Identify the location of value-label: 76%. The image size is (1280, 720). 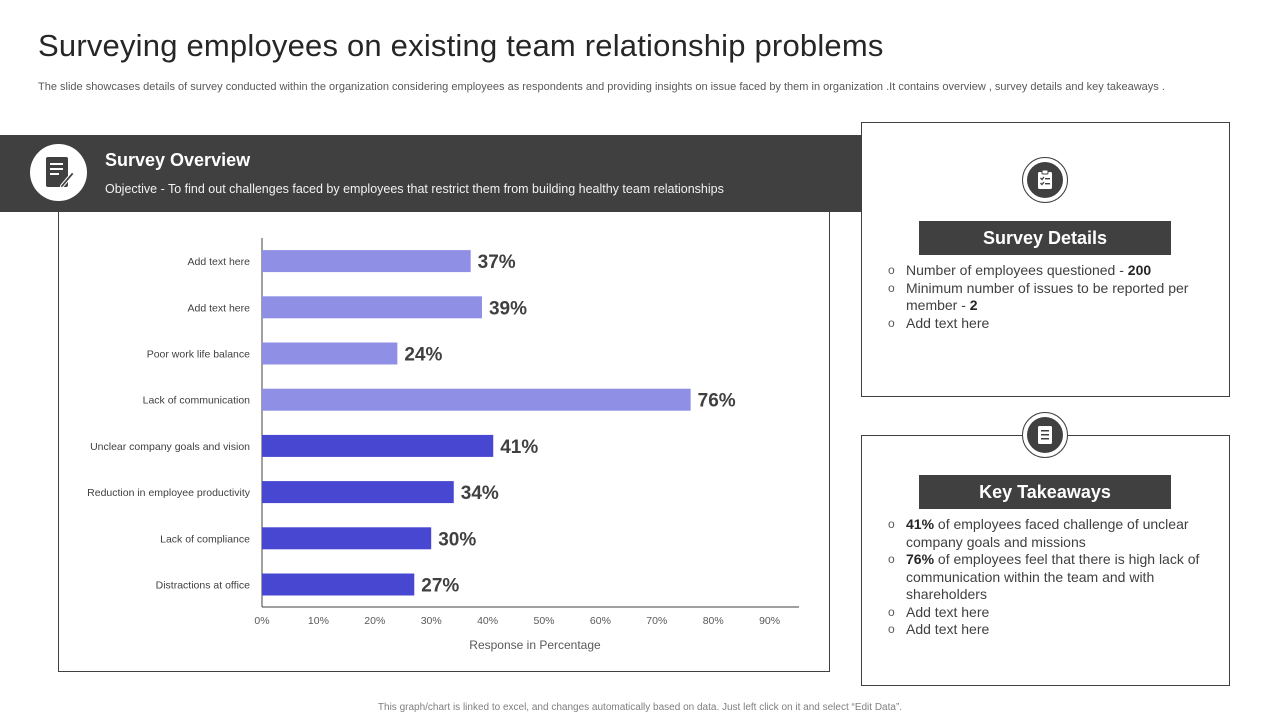
(717, 401).